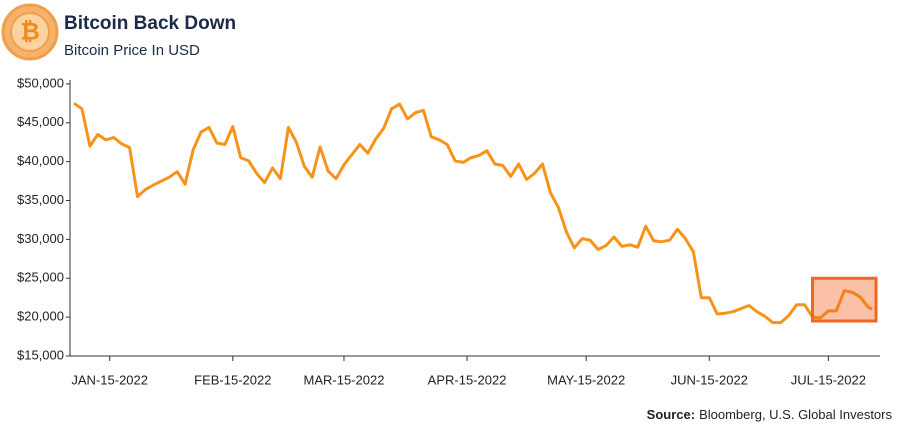  Describe the element at coordinates (40, 238) in the screenshot. I see `y-tick-label: $30,000` at that location.